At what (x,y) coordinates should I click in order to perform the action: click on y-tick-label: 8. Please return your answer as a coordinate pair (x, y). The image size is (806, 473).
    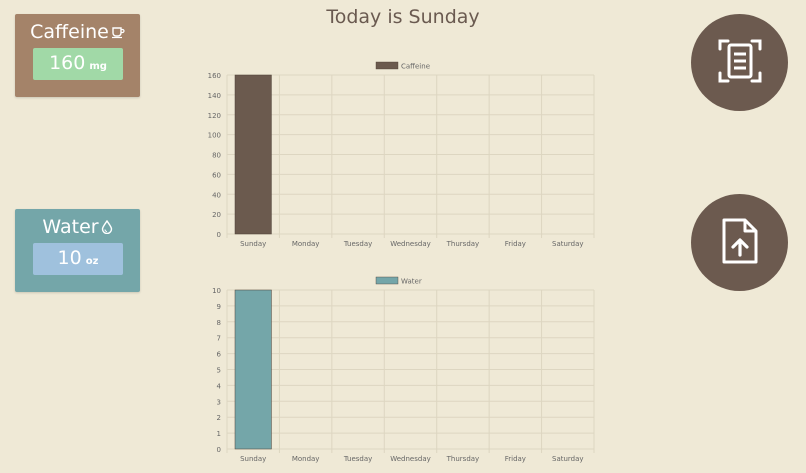
    Looking at the image, I should click on (219, 323).